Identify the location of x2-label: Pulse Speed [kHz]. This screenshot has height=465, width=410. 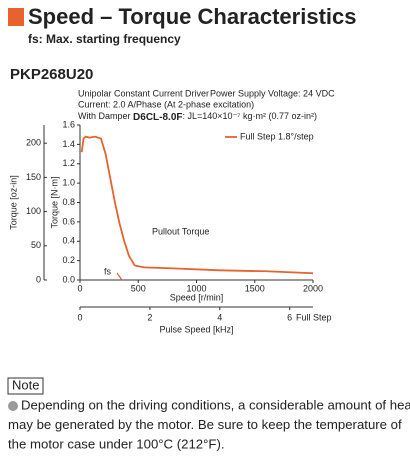
(196, 329).